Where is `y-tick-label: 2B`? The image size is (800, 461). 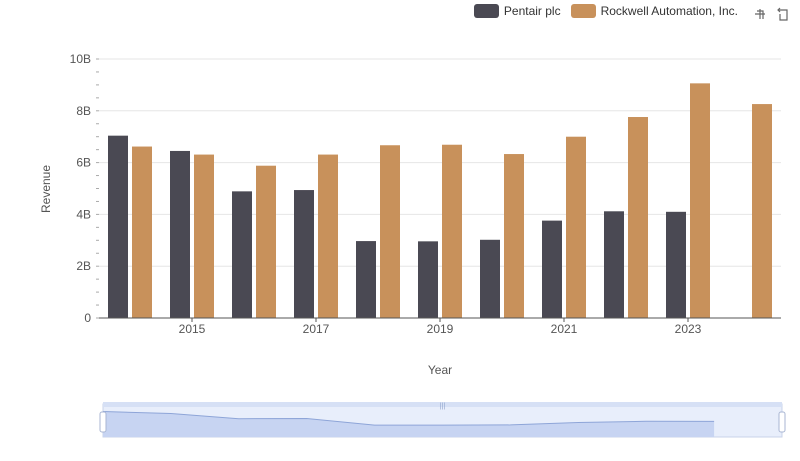 y-tick-label: 2B is located at coordinates (83, 266).